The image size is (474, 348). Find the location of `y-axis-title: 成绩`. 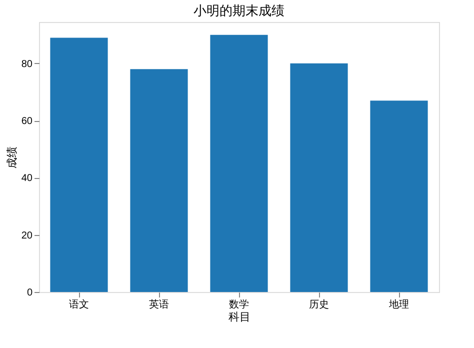

y-axis-title: 成绩 is located at coordinates (11, 157).